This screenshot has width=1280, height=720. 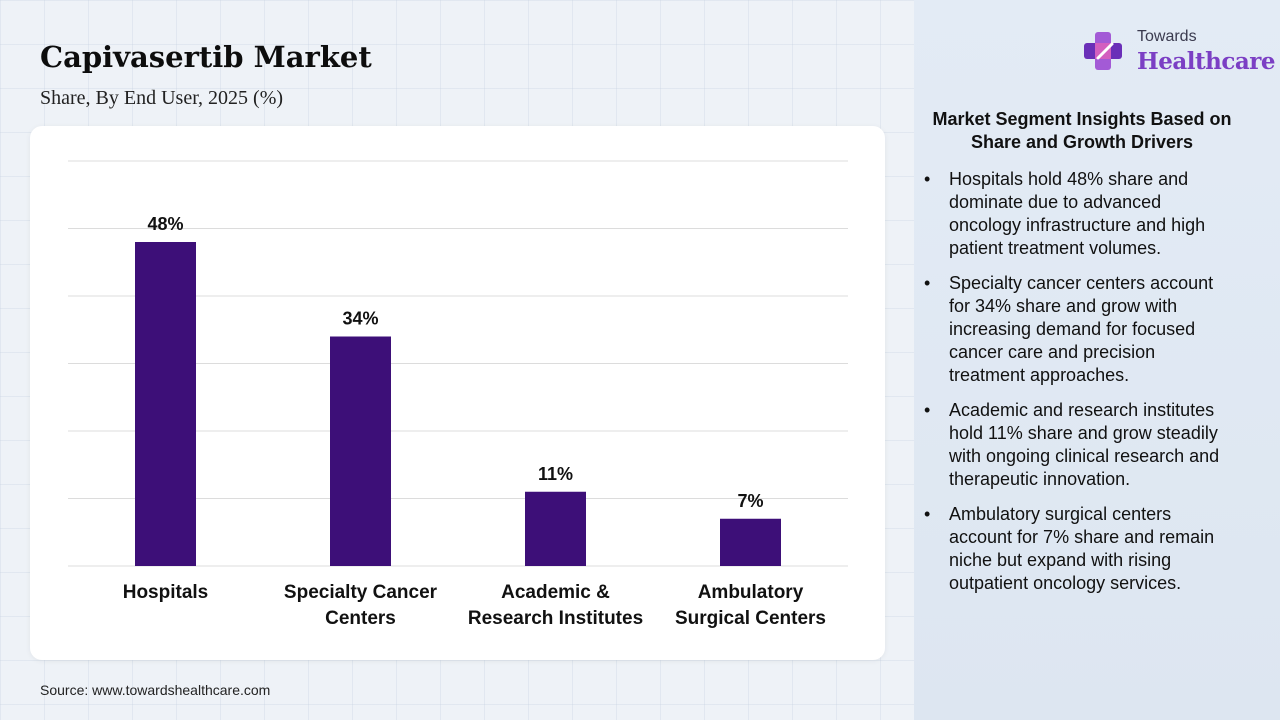 What do you see at coordinates (360, 319) in the screenshot?
I see `data-label: 34%` at bounding box center [360, 319].